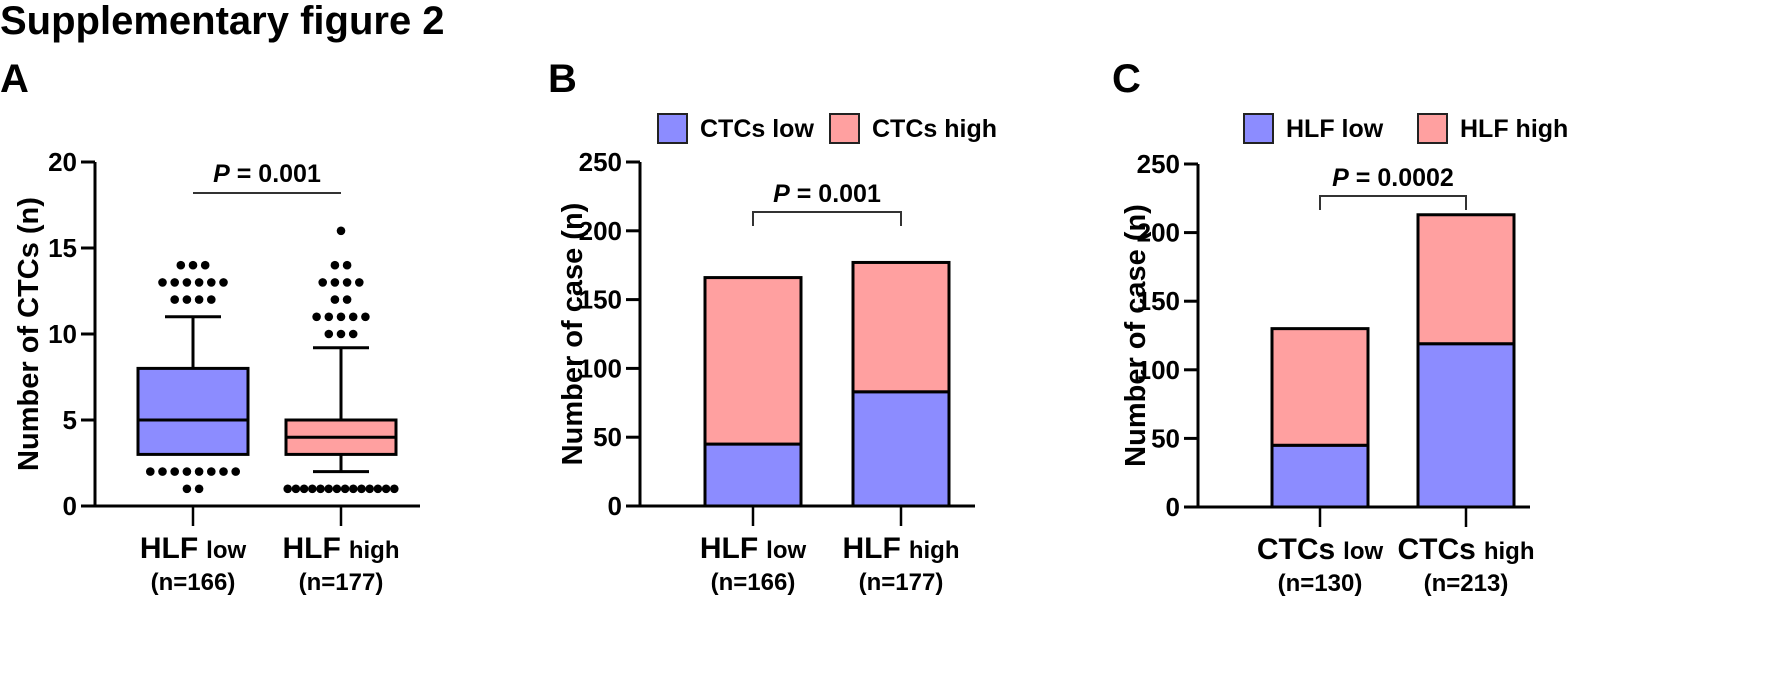 The image size is (1778, 673). I want to click on x-category-label: CTCs high, so click(1466, 549).